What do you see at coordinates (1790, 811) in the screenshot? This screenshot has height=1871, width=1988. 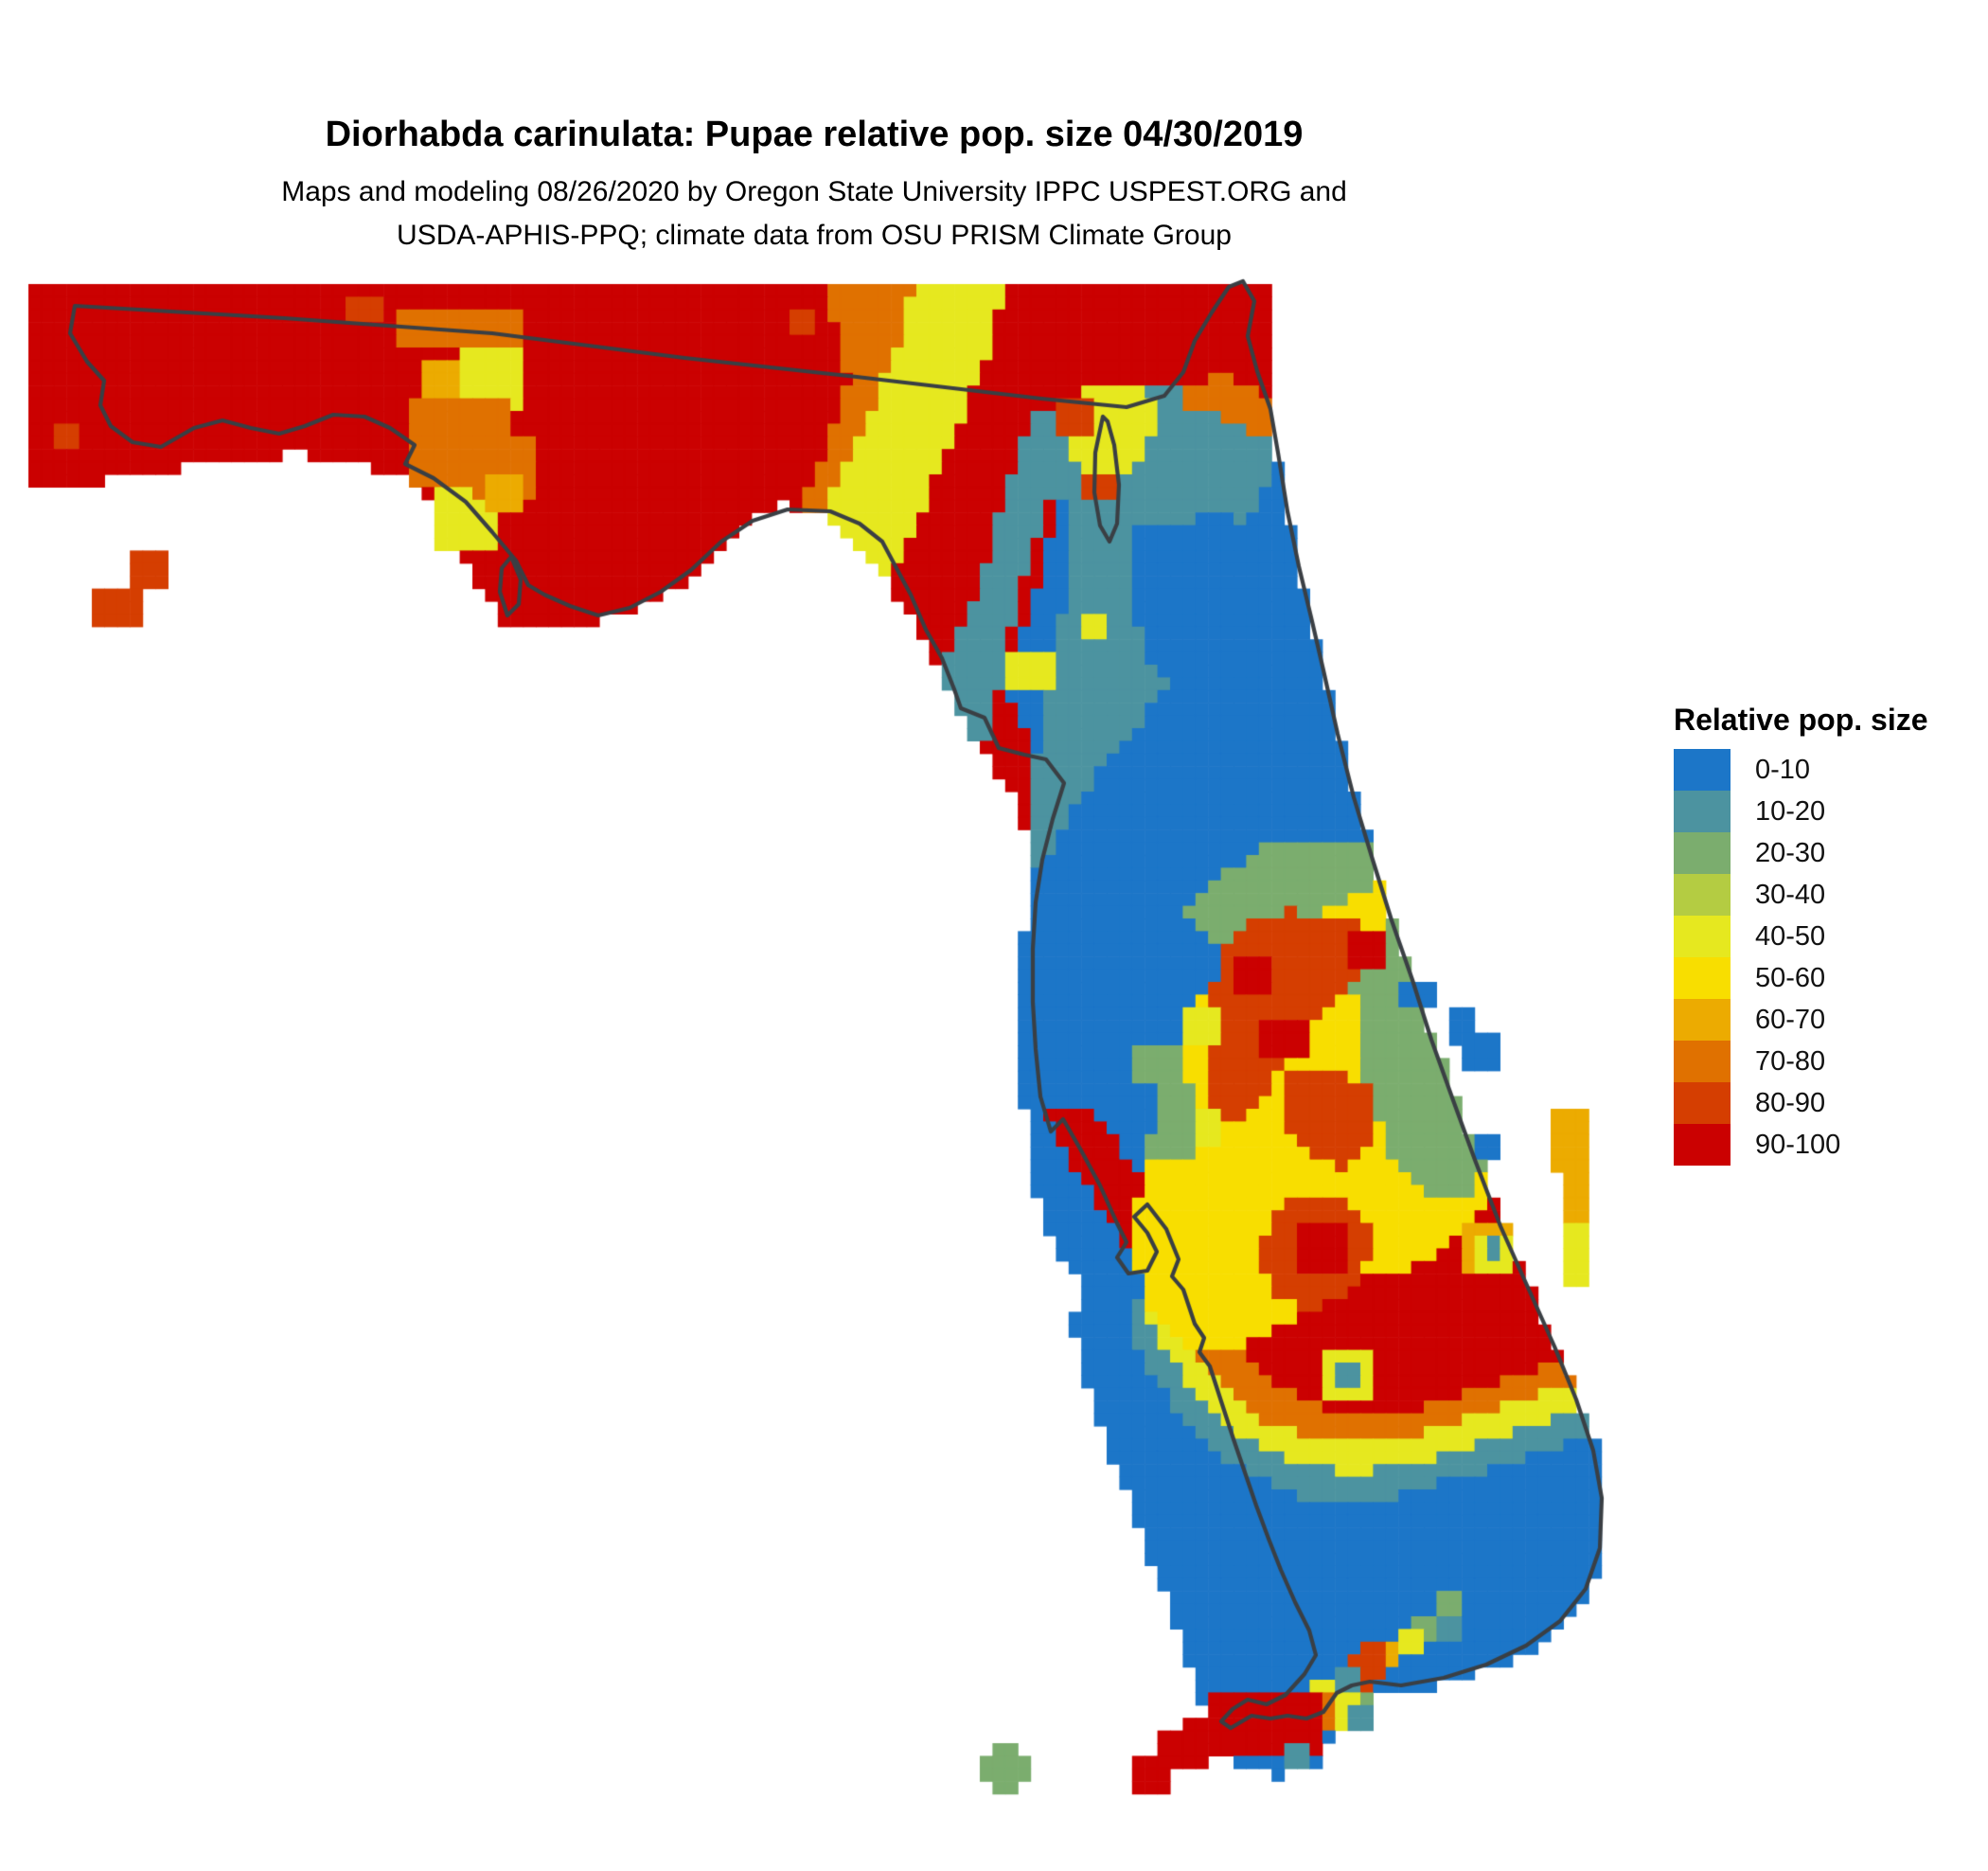 I see `legend-label: 10-20` at bounding box center [1790, 811].